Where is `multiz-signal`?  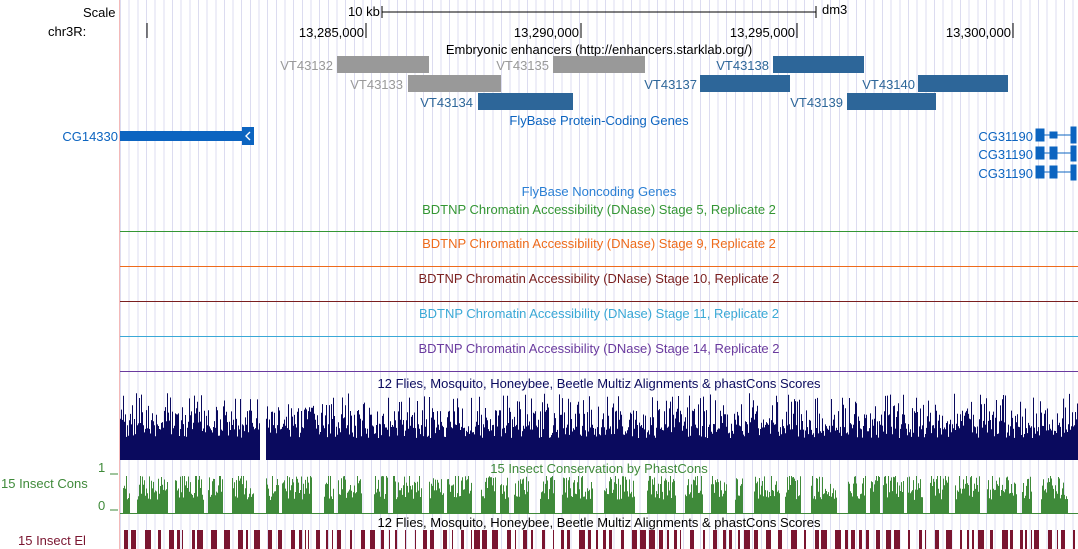 multiz-signal is located at coordinates (599, 426).